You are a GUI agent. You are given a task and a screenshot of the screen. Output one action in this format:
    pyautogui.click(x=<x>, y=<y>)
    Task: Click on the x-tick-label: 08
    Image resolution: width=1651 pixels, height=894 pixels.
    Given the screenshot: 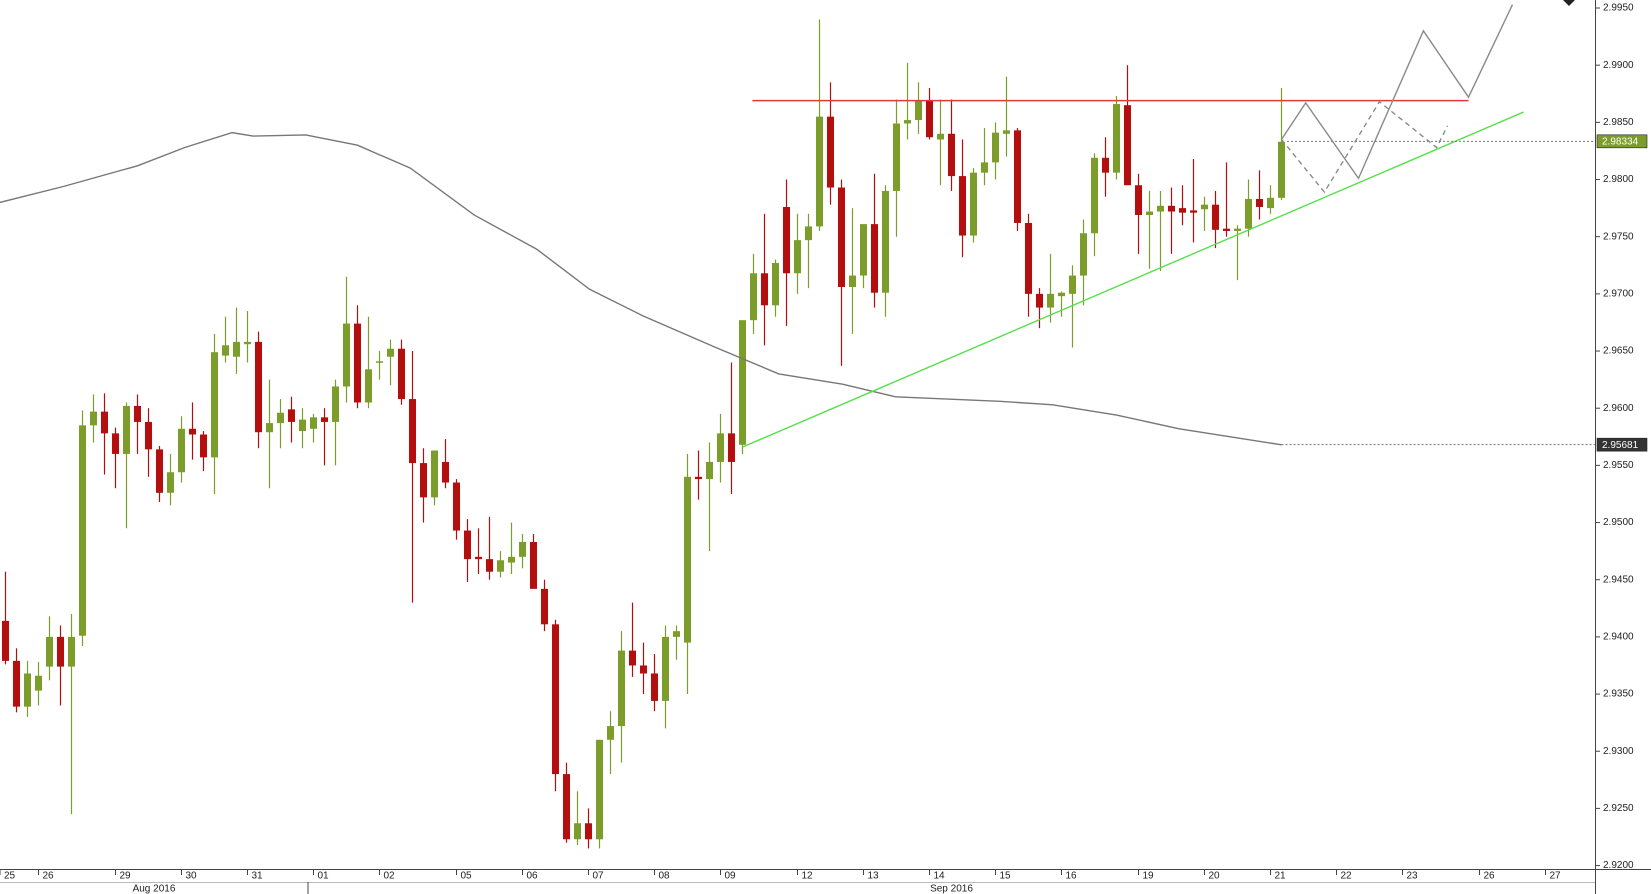 What is the action you would take?
    pyautogui.click(x=665, y=876)
    